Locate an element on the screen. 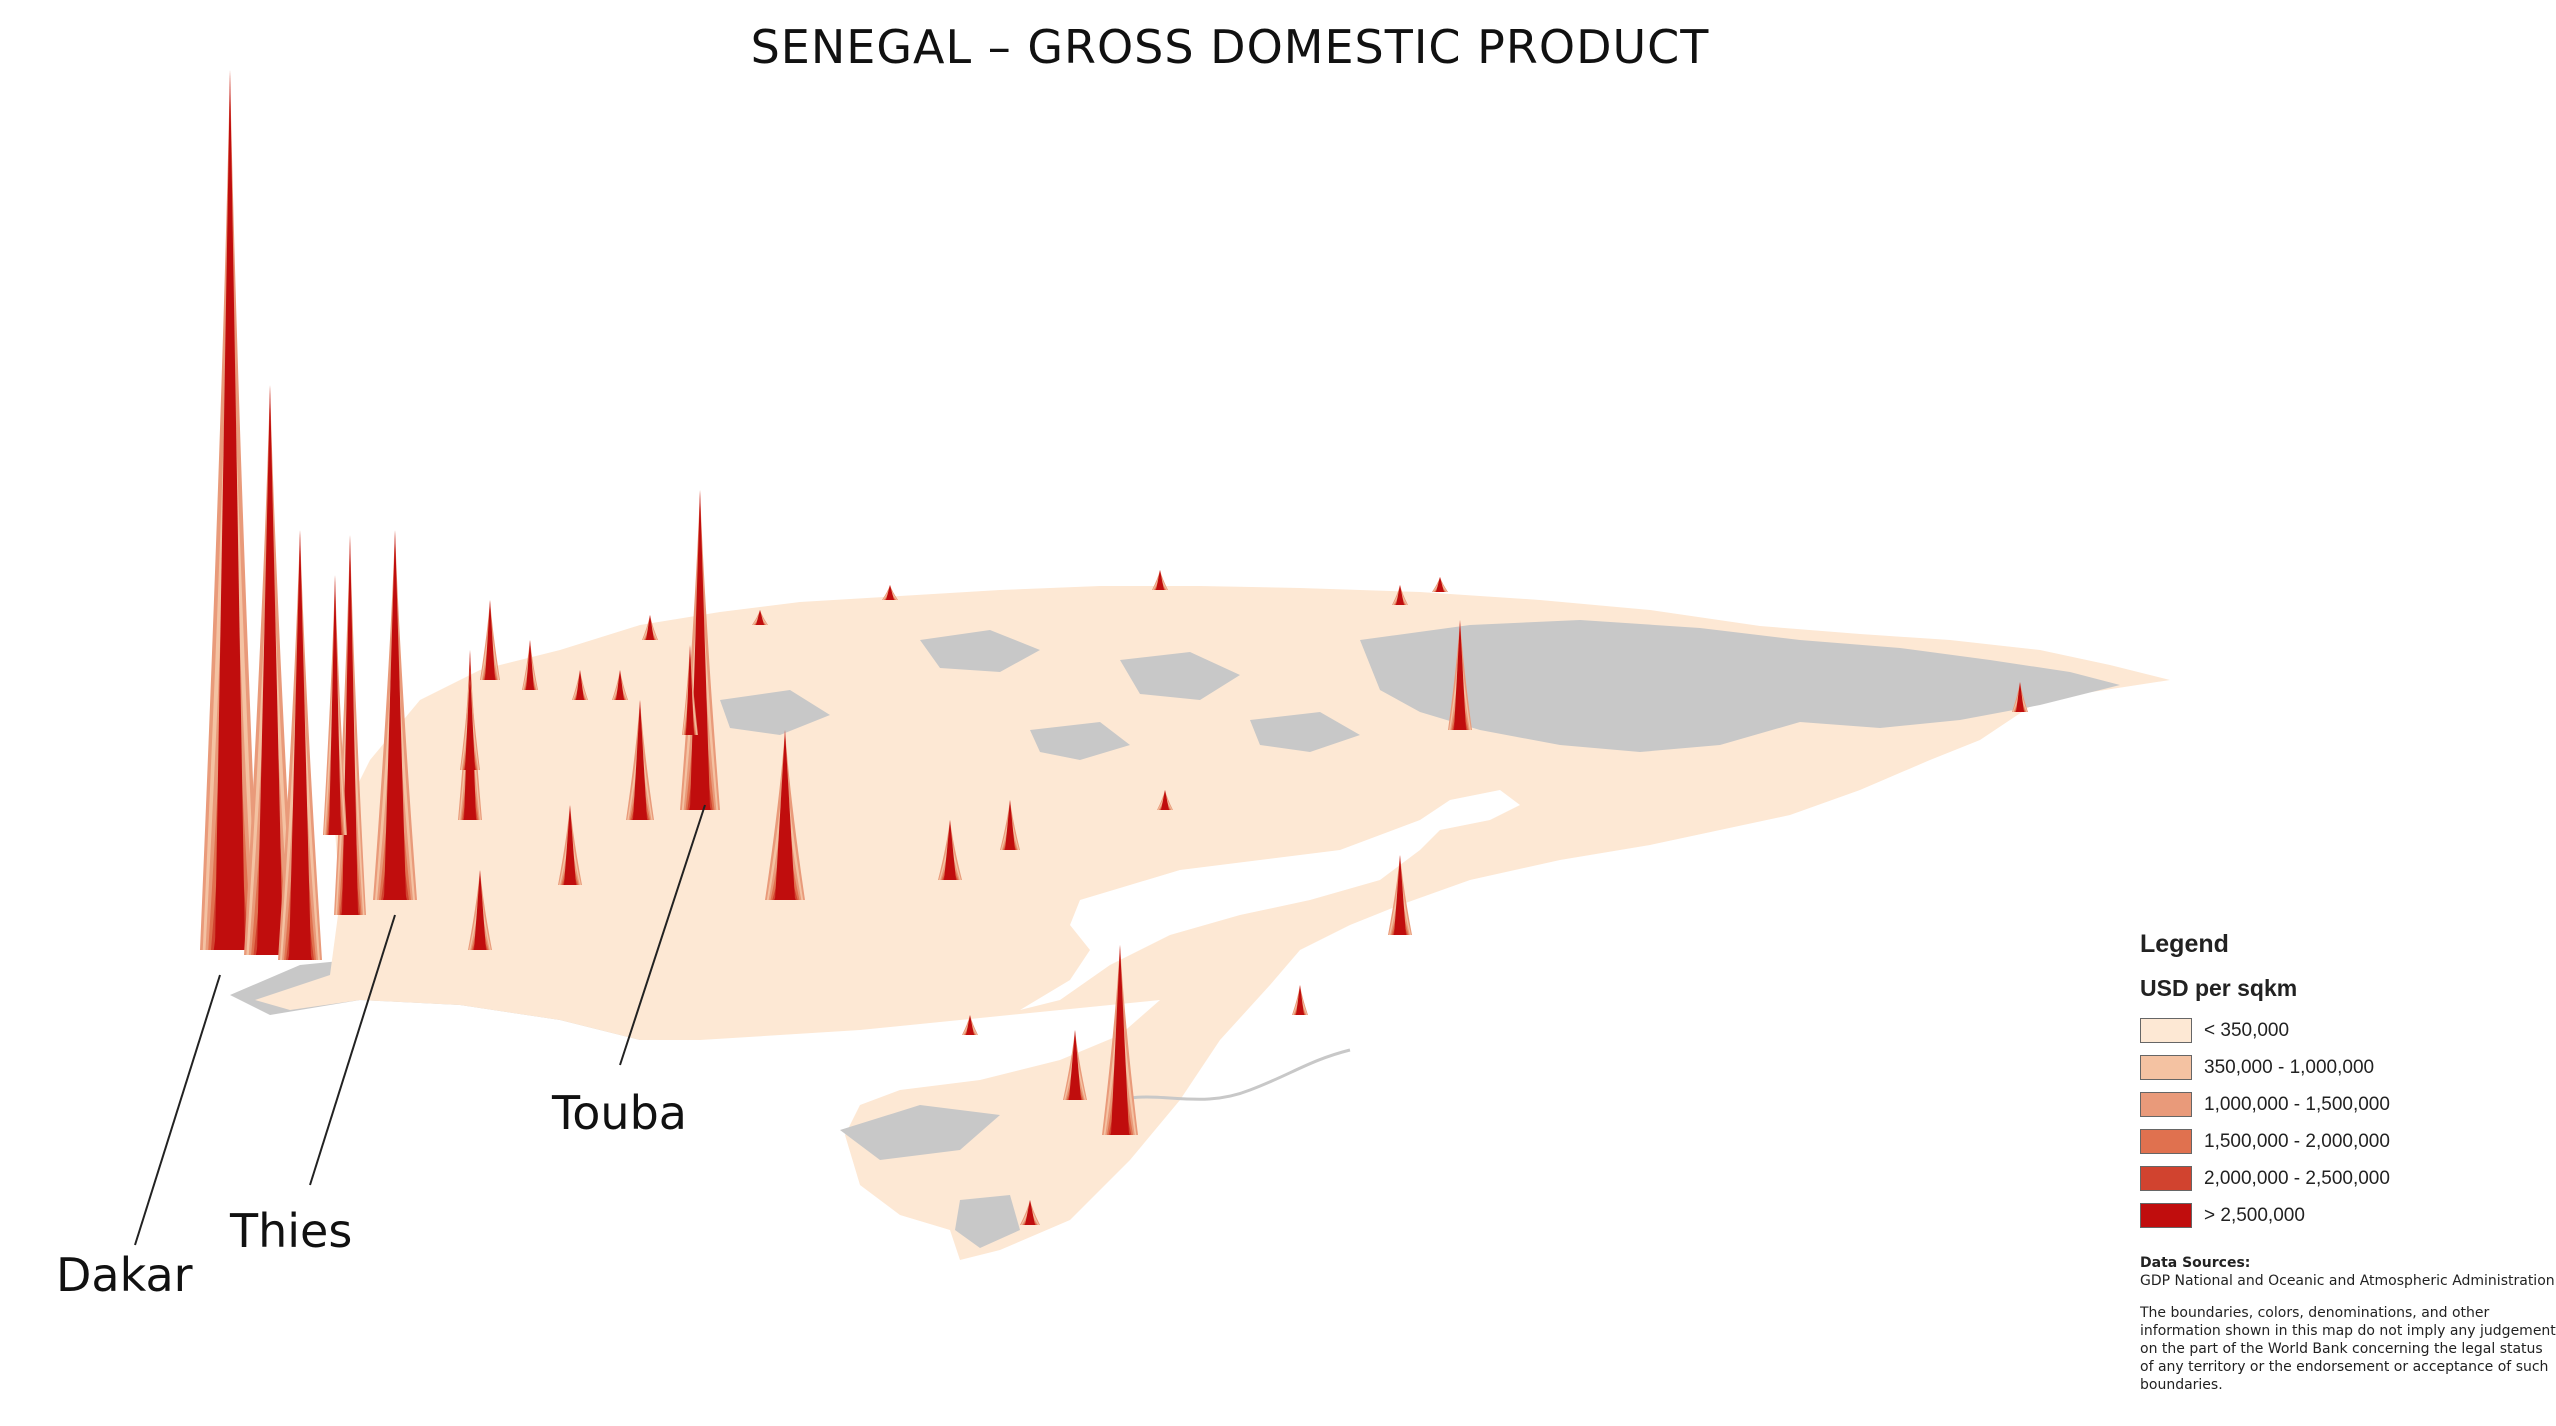  legend-item: 1,500,000 - 2,000,000 is located at coordinates (2348, 1141).